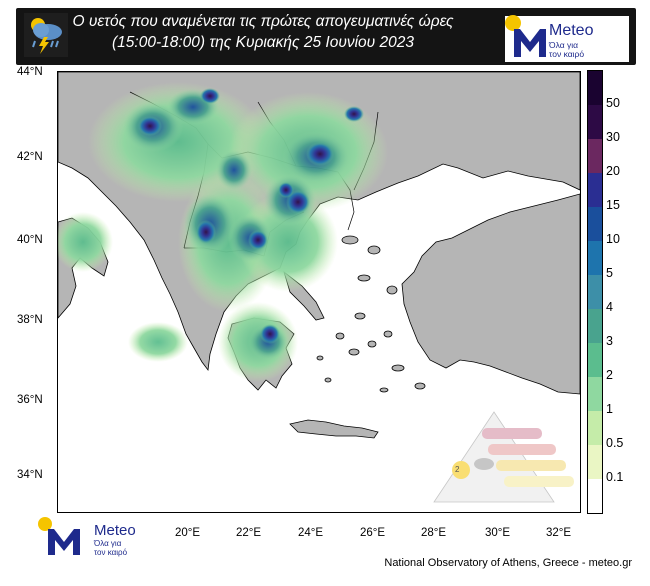  I want to click on land-anatolia, so click(490, 294).